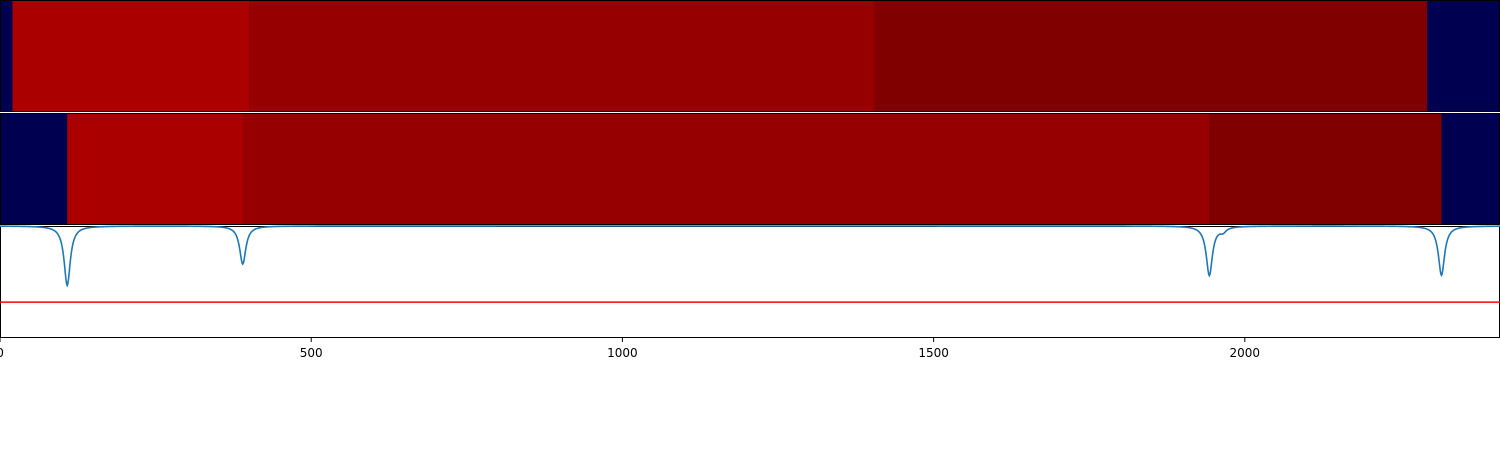 This screenshot has height=454, width=1500. I want to click on x-tick-label-1500: 1500, so click(933, 353).